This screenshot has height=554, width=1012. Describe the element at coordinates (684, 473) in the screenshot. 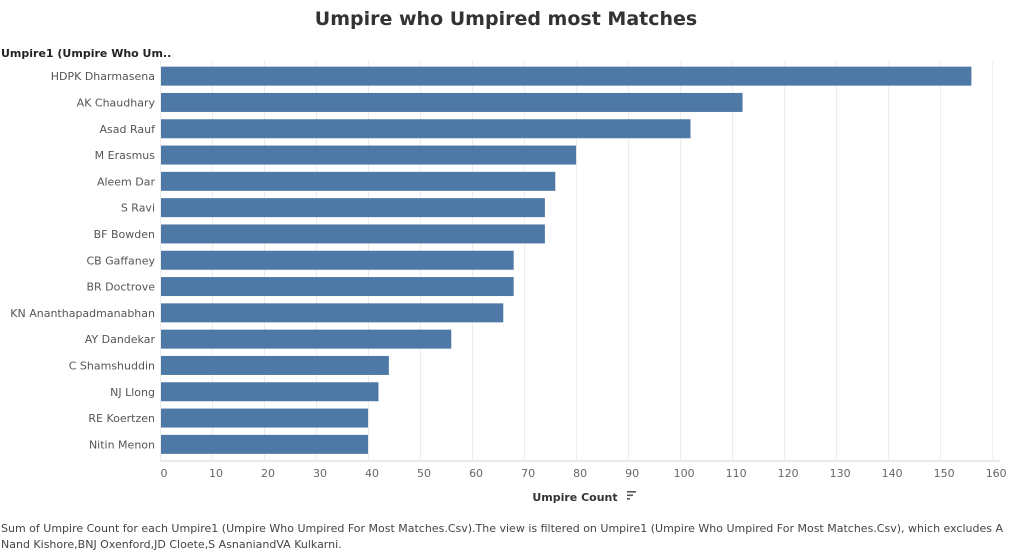

I see `x-tick-label: 100` at that location.